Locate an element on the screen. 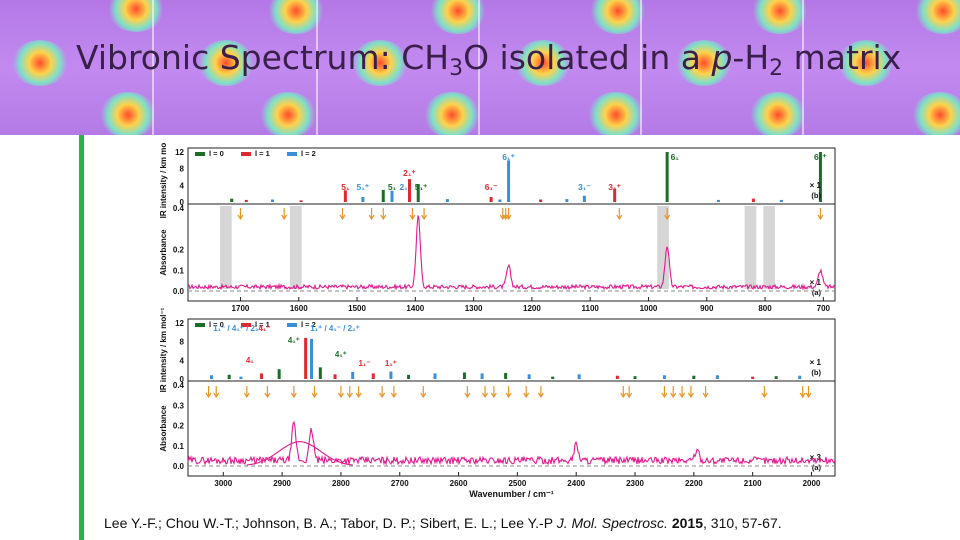  title-text: -H is located at coordinates (751, 57).